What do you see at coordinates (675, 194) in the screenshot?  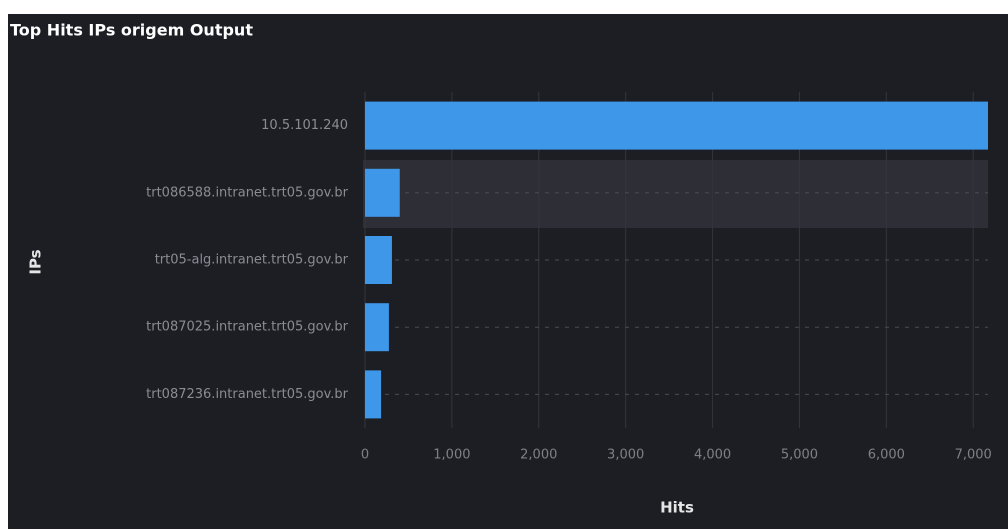 I see `hover-highlight` at bounding box center [675, 194].